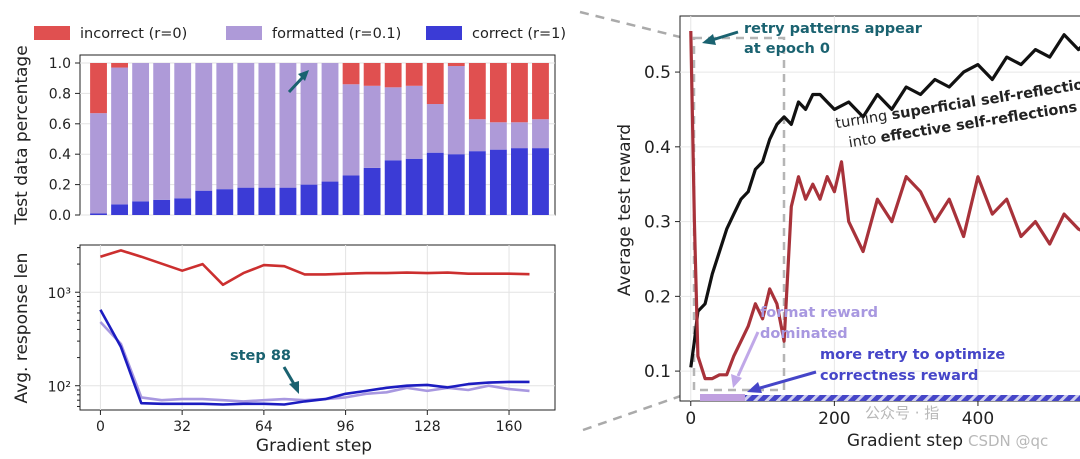 The height and width of the screenshot is (459, 1080). I want to click on bar-y-tick-label: 0.6, so click(60, 125).